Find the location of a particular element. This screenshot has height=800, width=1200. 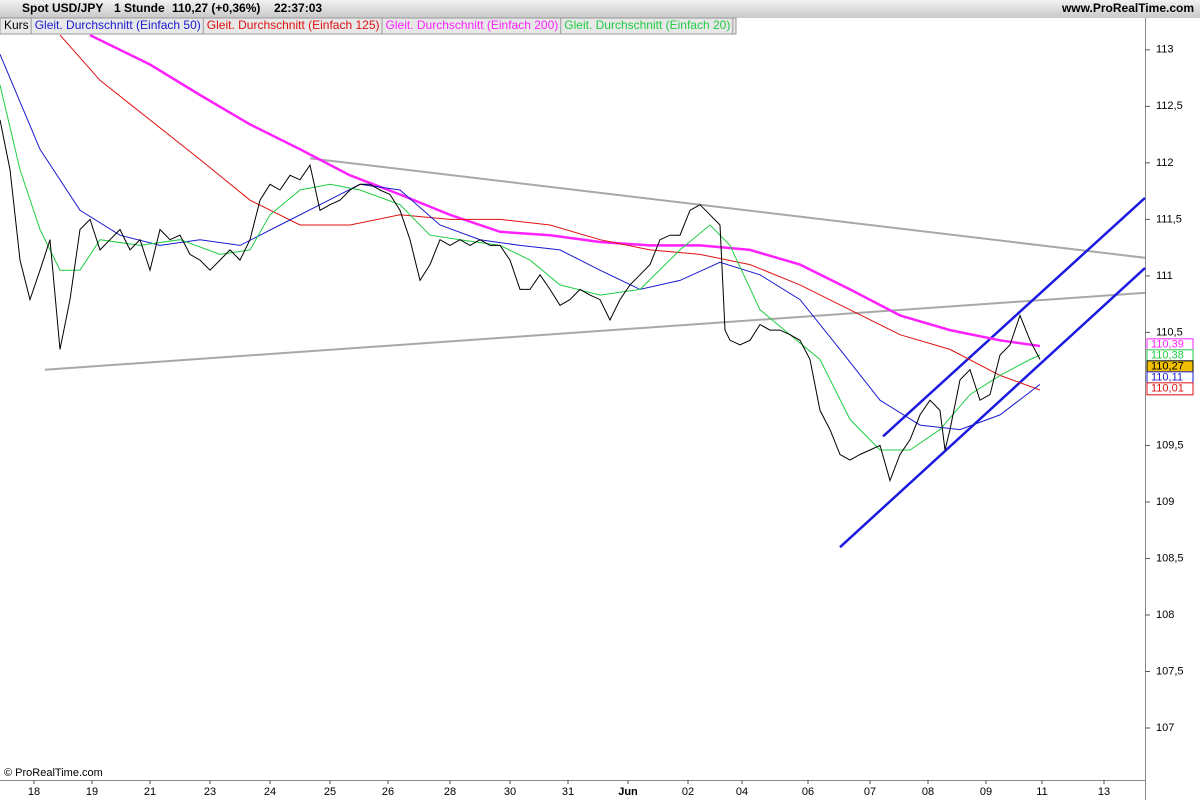

x-tick-label: 23 is located at coordinates (210, 792).